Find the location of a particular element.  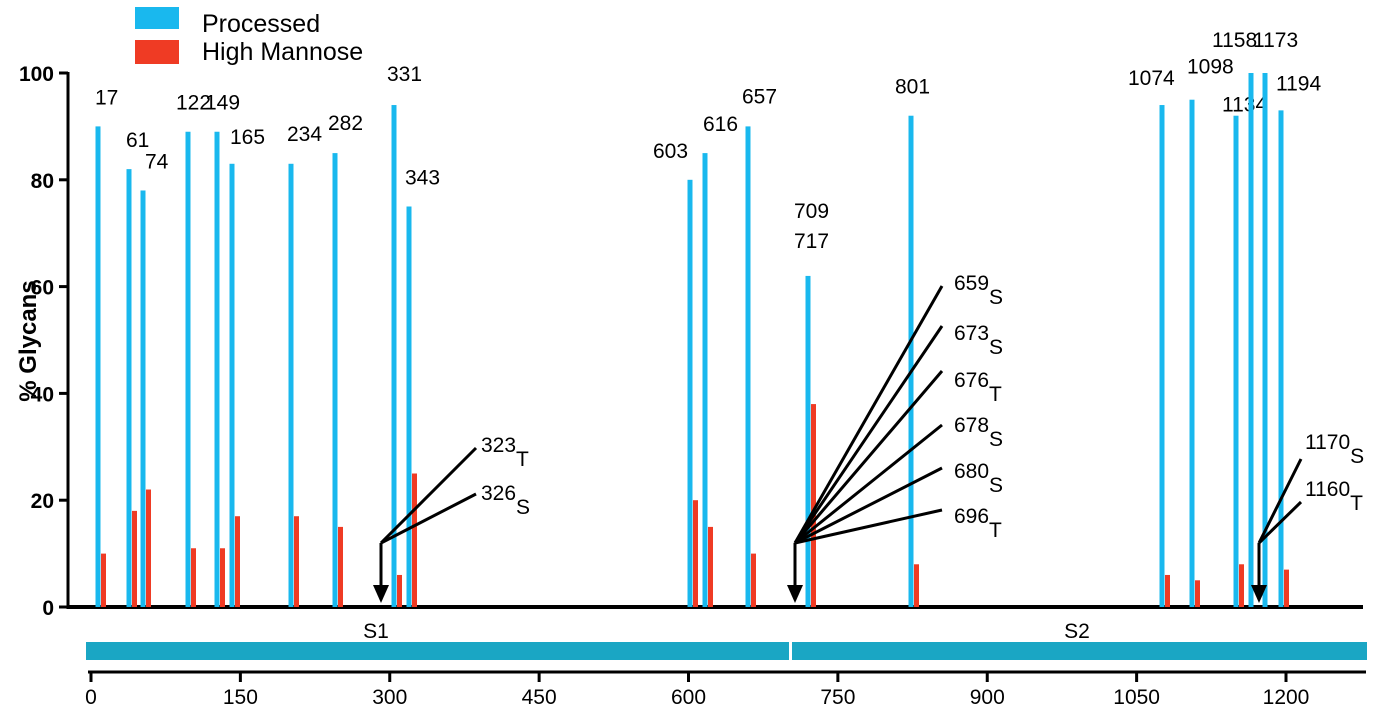

region-bar-S1 is located at coordinates (437, 651).